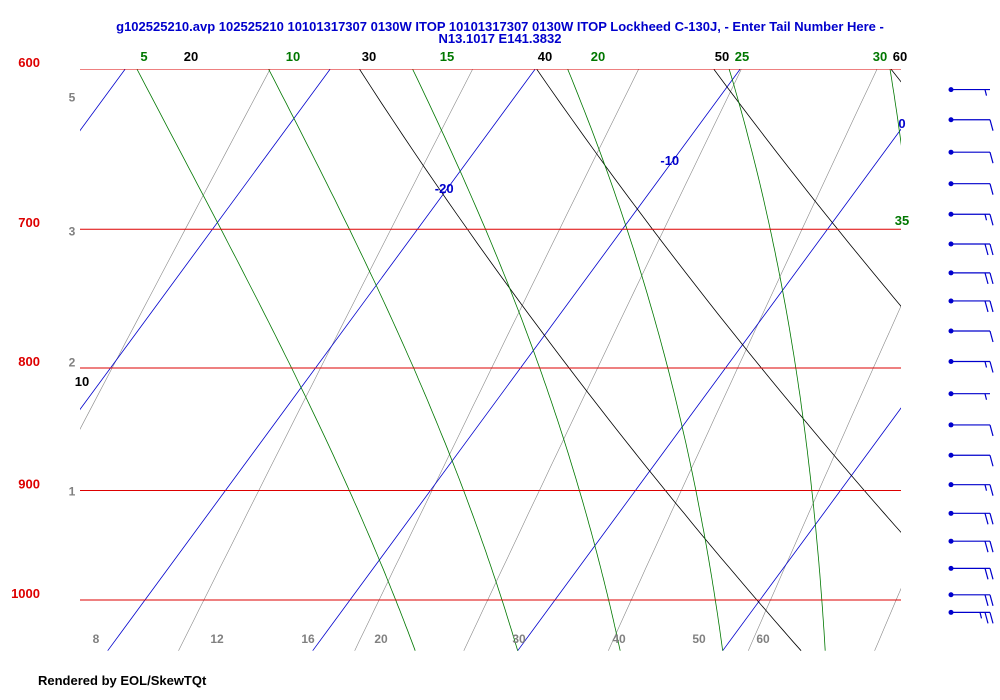  Describe the element at coordinates (598, 56) in the screenshot. I see `moist-adiabat-label: 20` at that location.